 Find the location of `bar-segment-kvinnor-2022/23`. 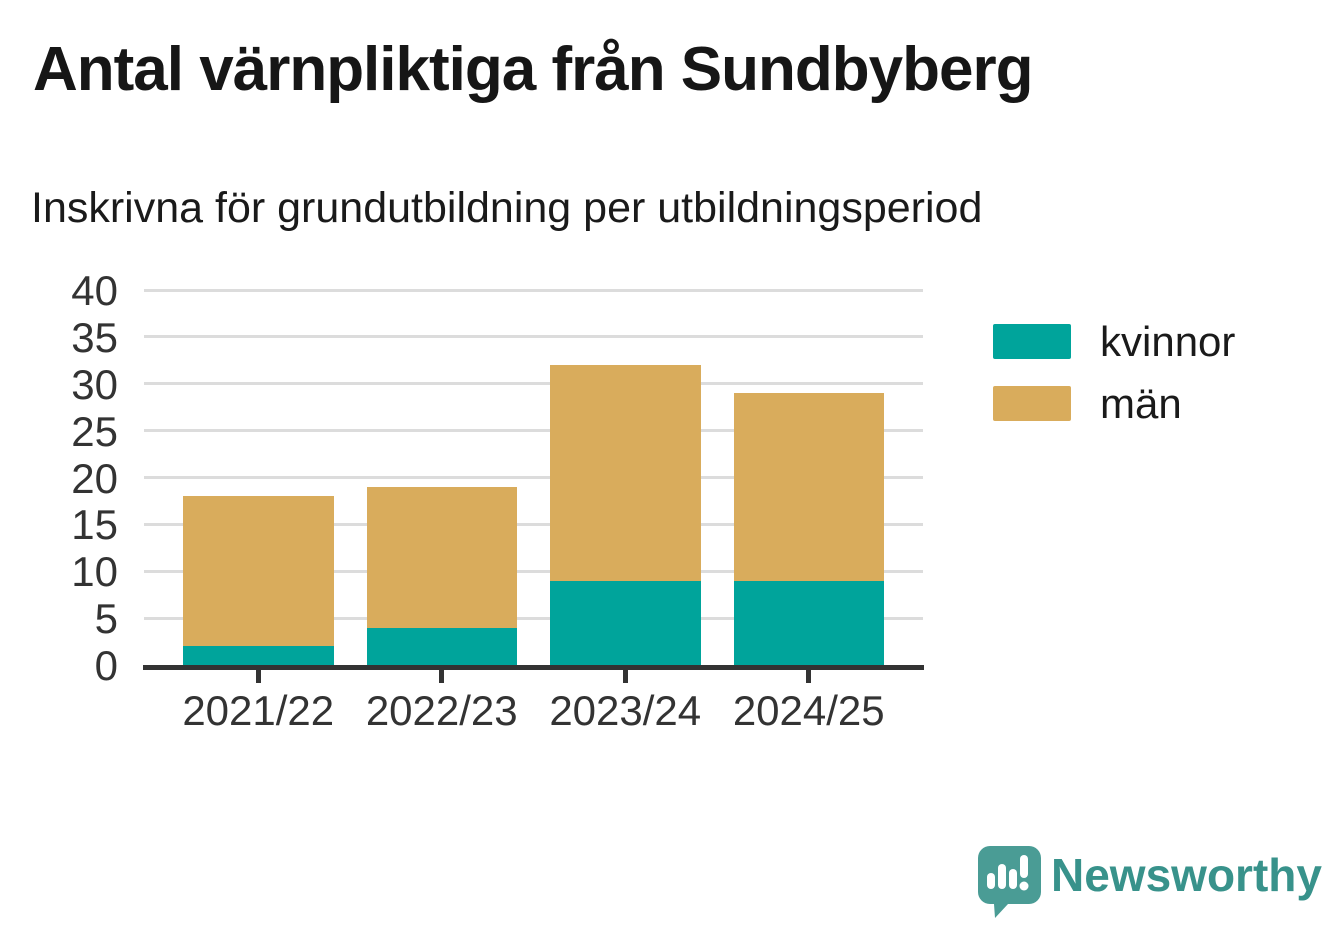

bar-segment-kvinnor-2022/23 is located at coordinates (441, 646).